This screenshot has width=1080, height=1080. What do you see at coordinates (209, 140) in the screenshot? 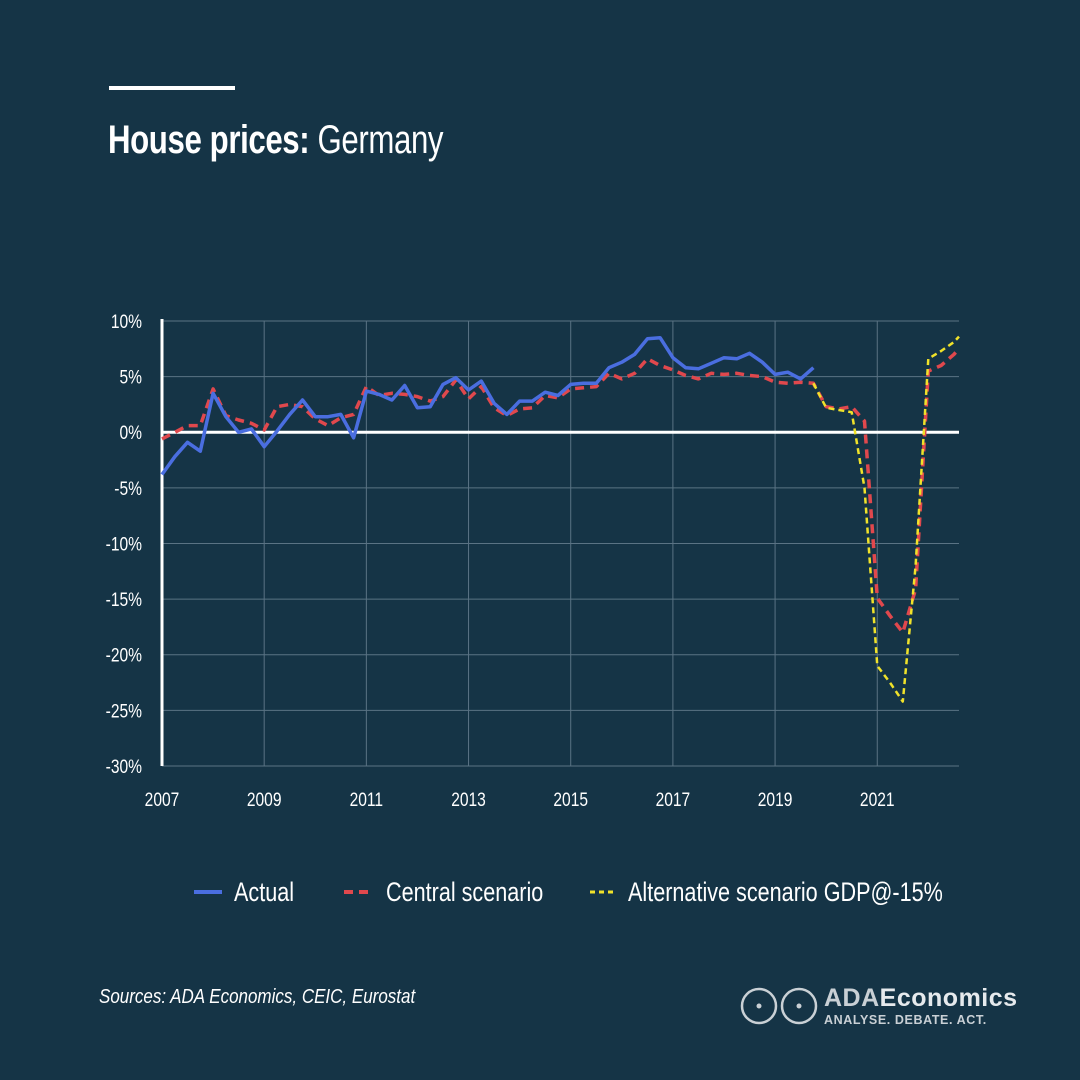
I see `title-bold: House prices:` at bounding box center [209, 140].